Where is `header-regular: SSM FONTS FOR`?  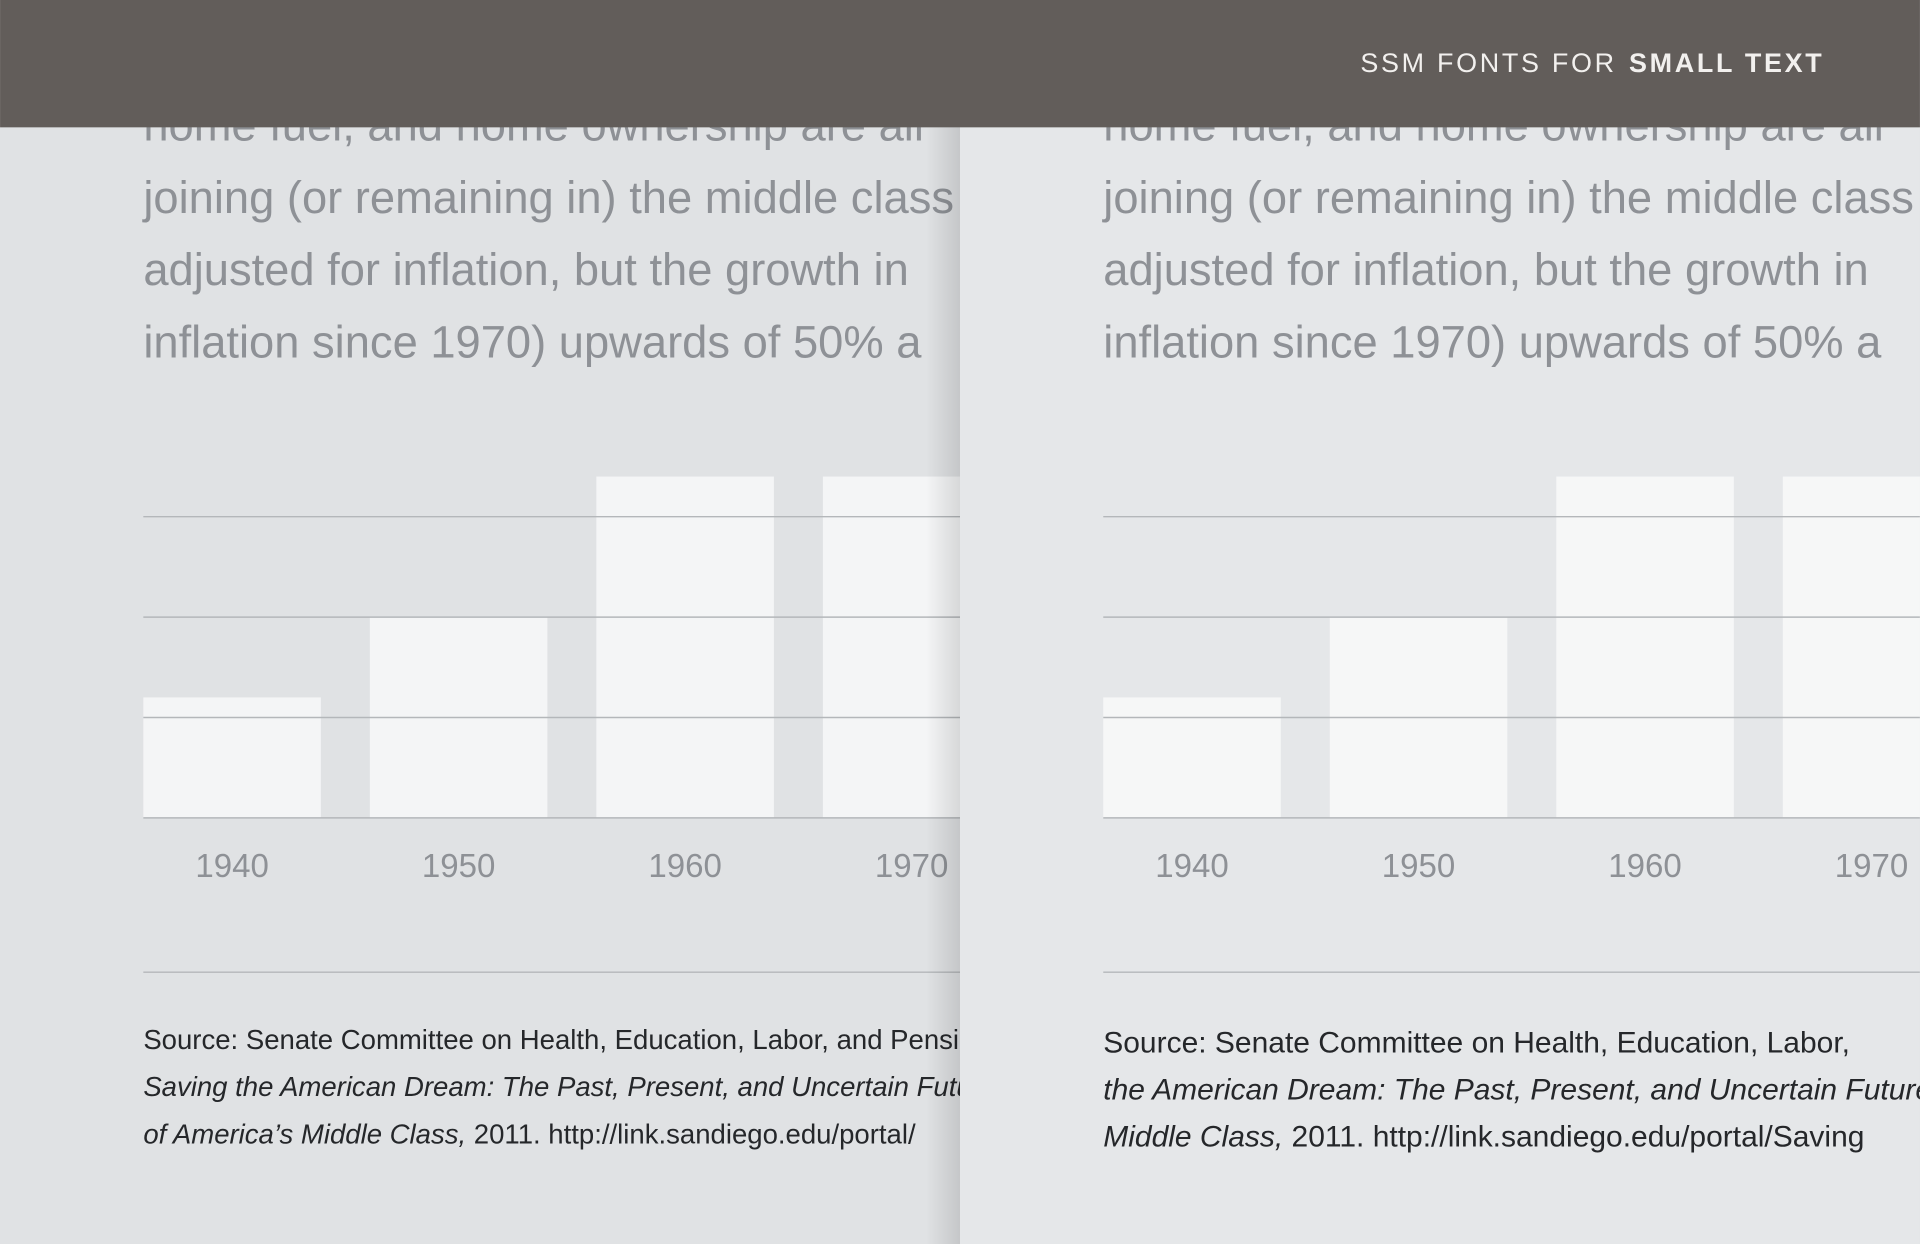
header-regular: SSM FONTS FOR is located at coordinates (1488, 63).